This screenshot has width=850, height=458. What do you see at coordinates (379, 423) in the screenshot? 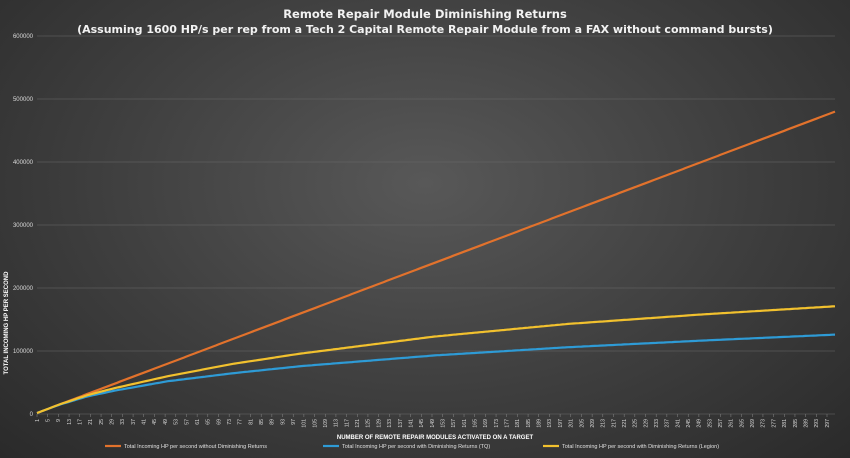
I see `x-tick-label: 129` at bounding box center [379, 423].